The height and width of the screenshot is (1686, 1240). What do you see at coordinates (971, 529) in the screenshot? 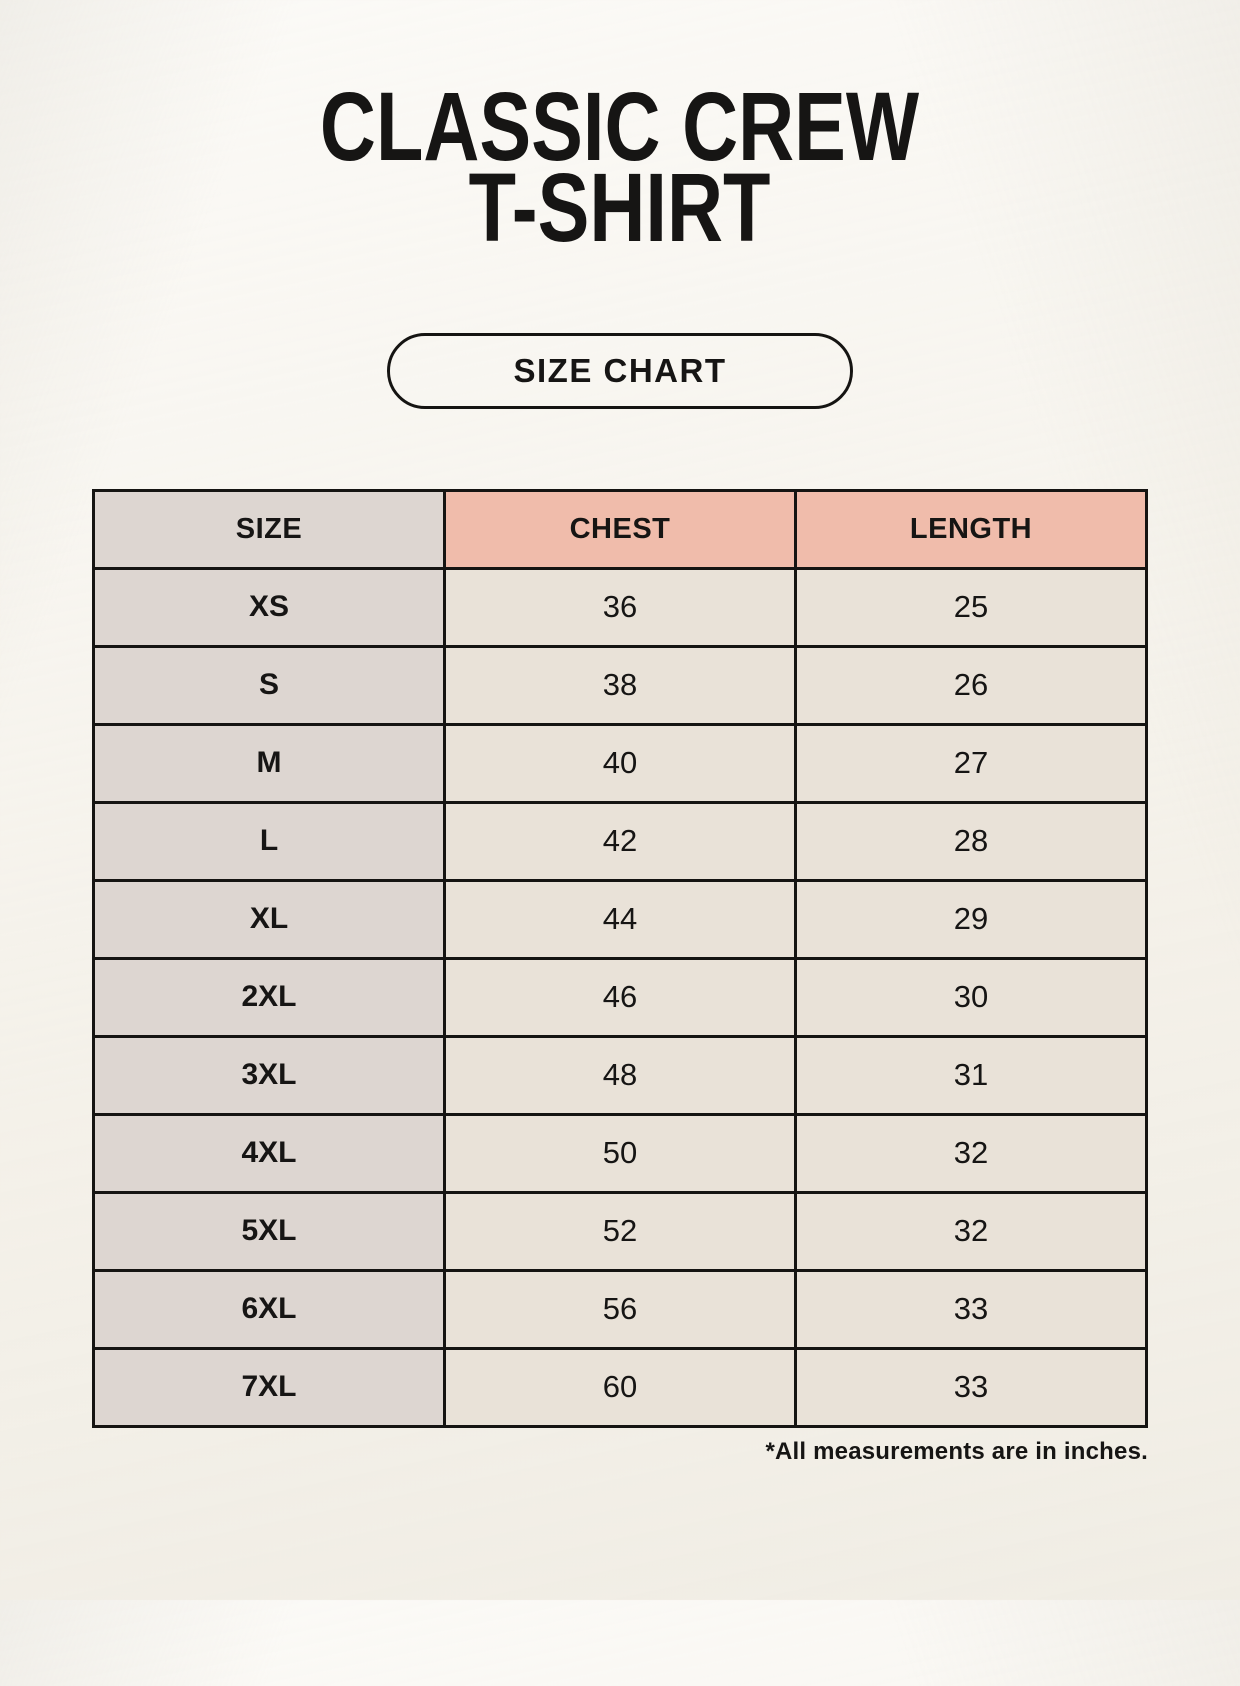
I see `column-header-length: LENGTH` at bounding box center [971, 529].